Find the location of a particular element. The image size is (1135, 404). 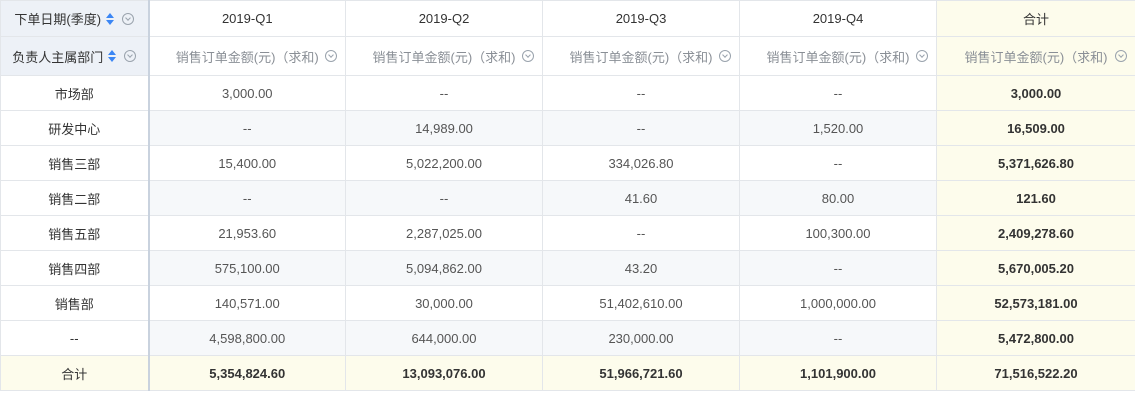

department-dimension-header: 负责人主属部门 is located at coordinates (75, 56).